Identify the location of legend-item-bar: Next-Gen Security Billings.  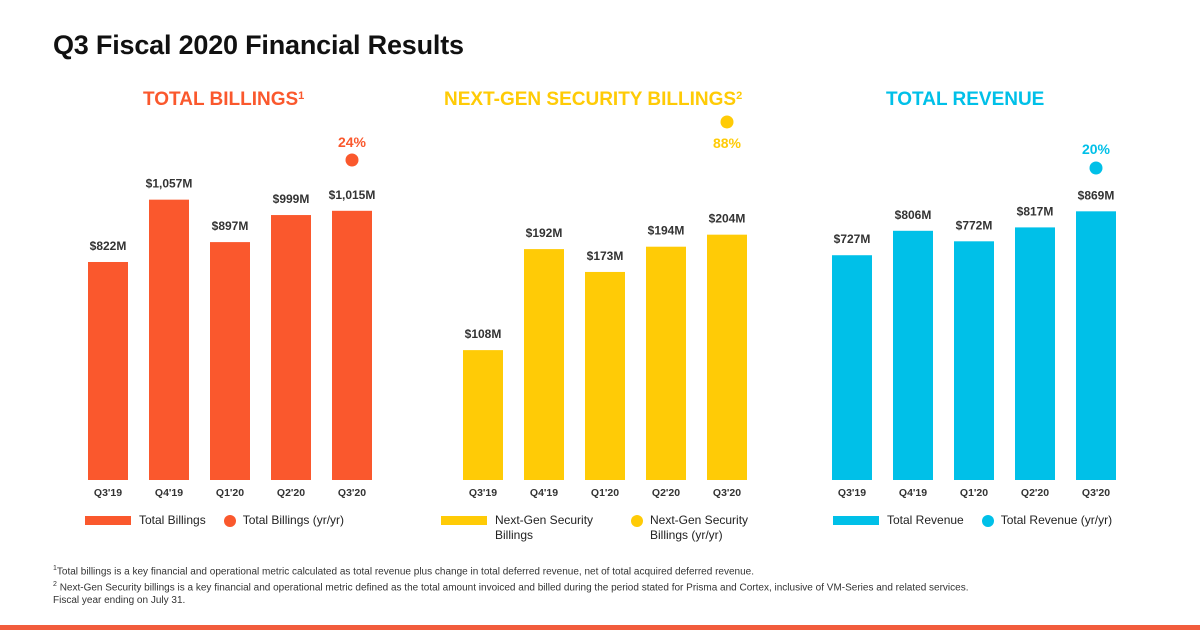
(527, 528).